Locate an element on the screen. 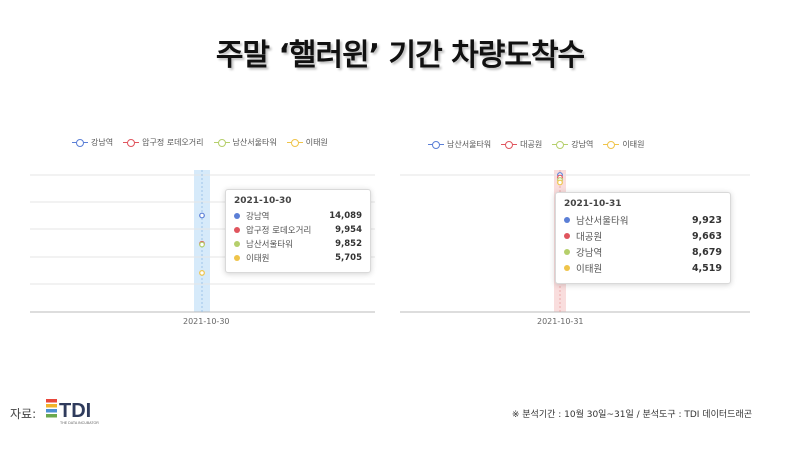 The width and height of the screenshot is (800, 450). x-tick-label: 2021-10-30 is located at coordinates (206, 321).